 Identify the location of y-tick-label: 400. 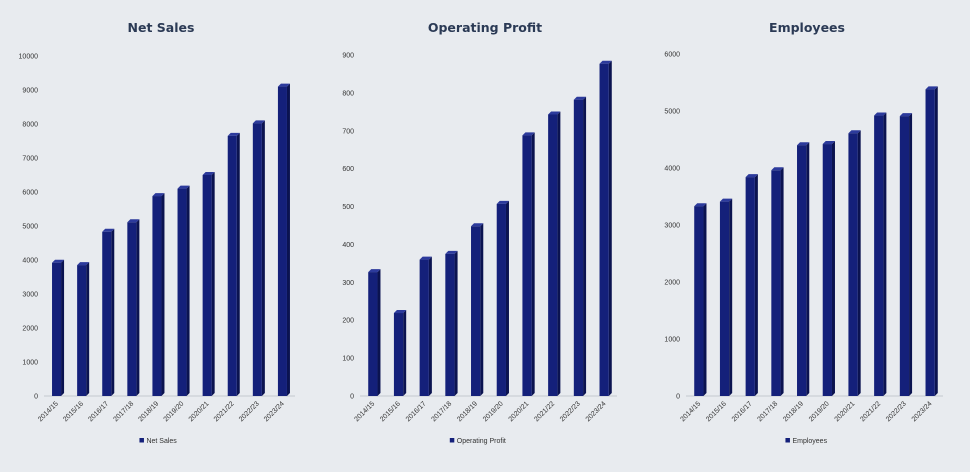
(348, 245).